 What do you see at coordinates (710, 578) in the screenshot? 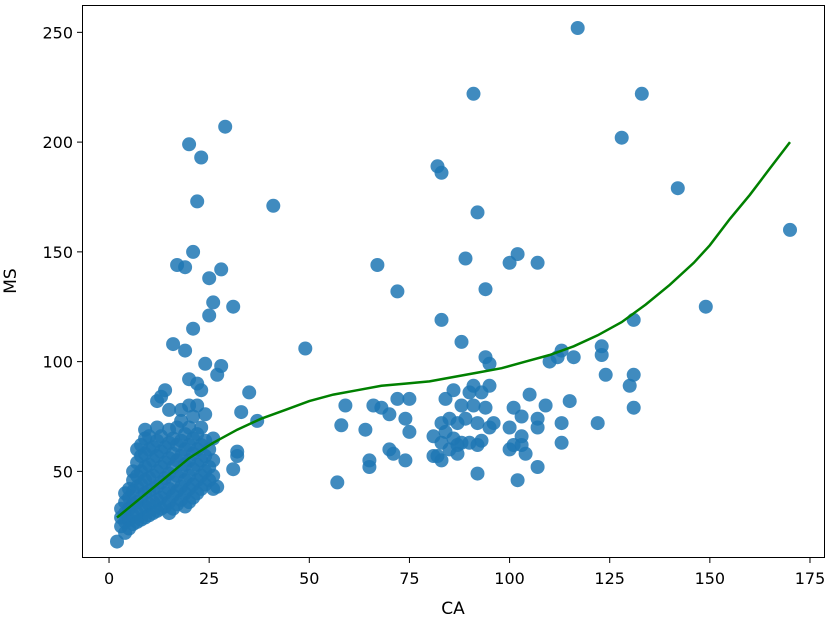
I see `x-tick-label: 150` at bounding box center [710, 578].